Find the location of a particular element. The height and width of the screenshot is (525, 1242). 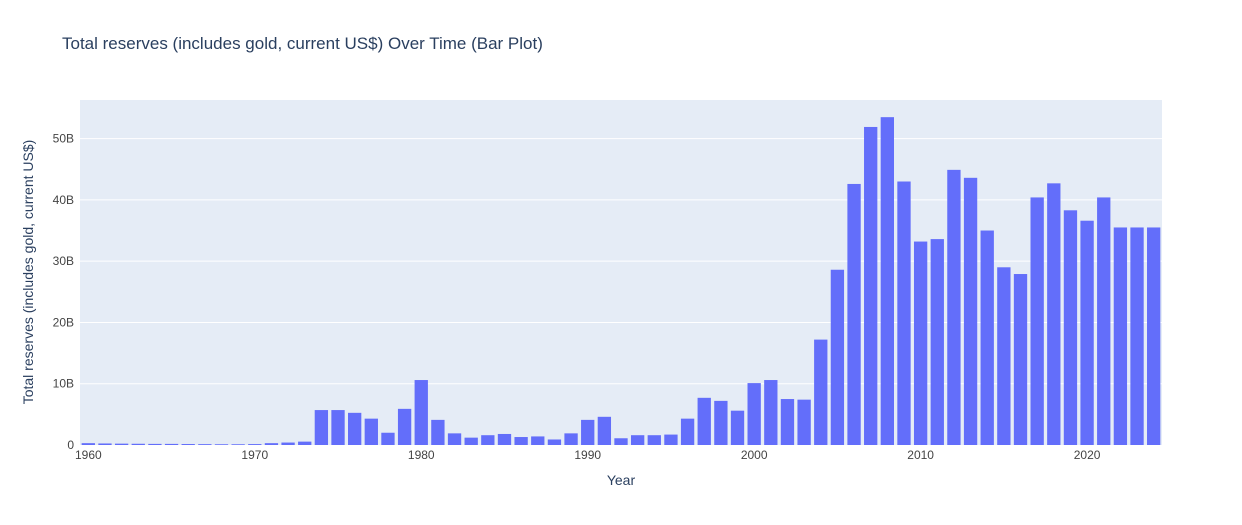

x-tick-label: 1960 is located at coordinates (88, 455).